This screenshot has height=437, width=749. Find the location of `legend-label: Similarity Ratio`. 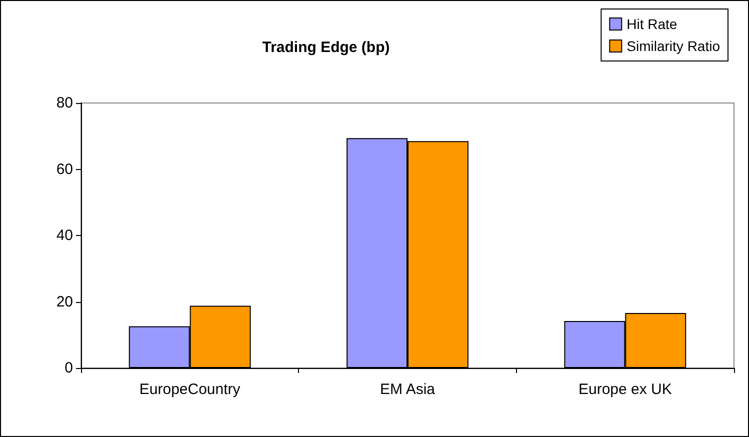

legend-label: Similarity Ratio is located at coordinates (673, 46).